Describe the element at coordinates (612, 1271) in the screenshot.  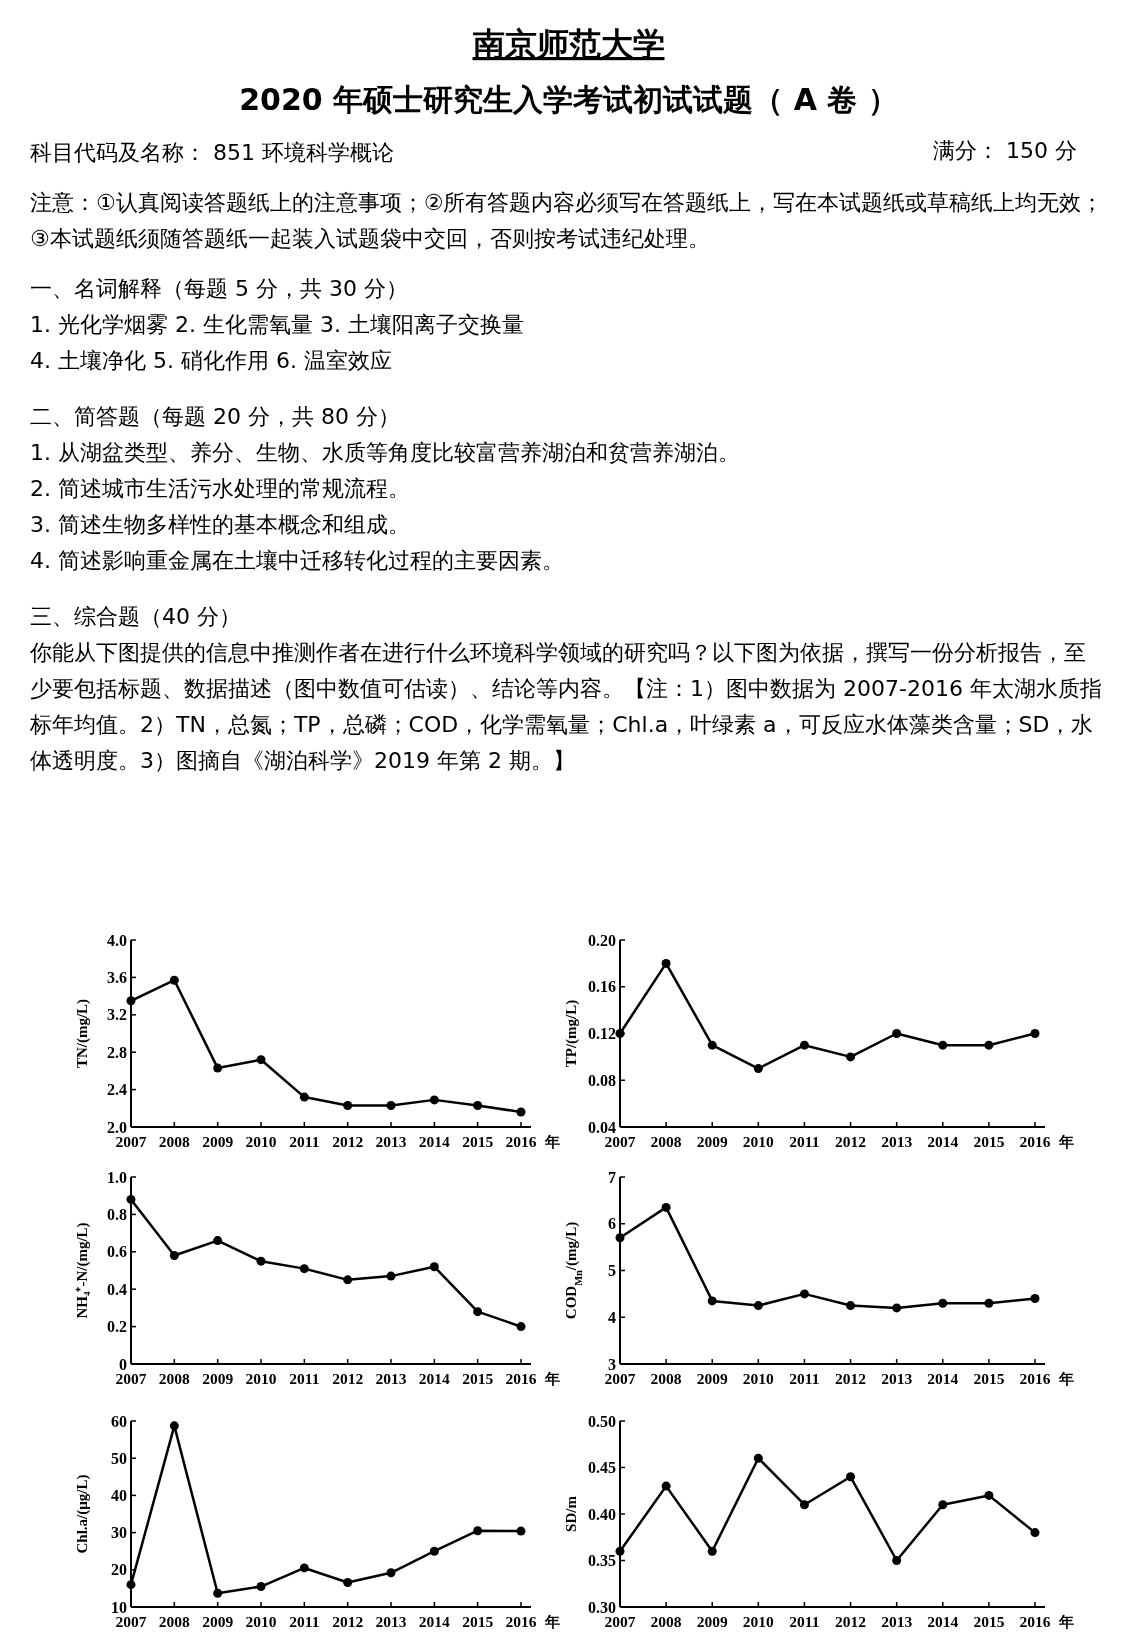
I see `y-tick-label: 5` at that location.